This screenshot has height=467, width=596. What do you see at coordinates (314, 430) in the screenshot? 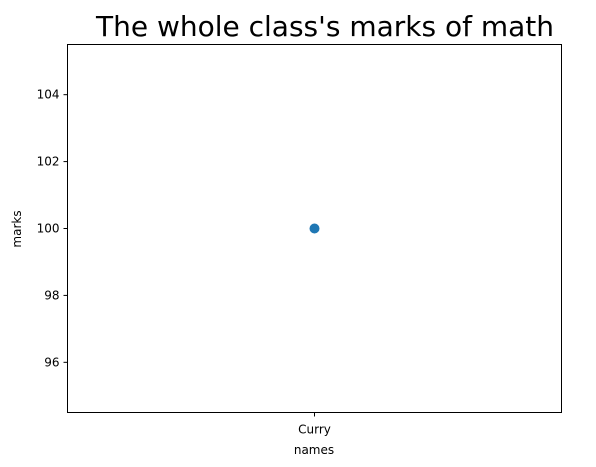
I see `x-tick-label: Curry` at bounding box center [314, 430].